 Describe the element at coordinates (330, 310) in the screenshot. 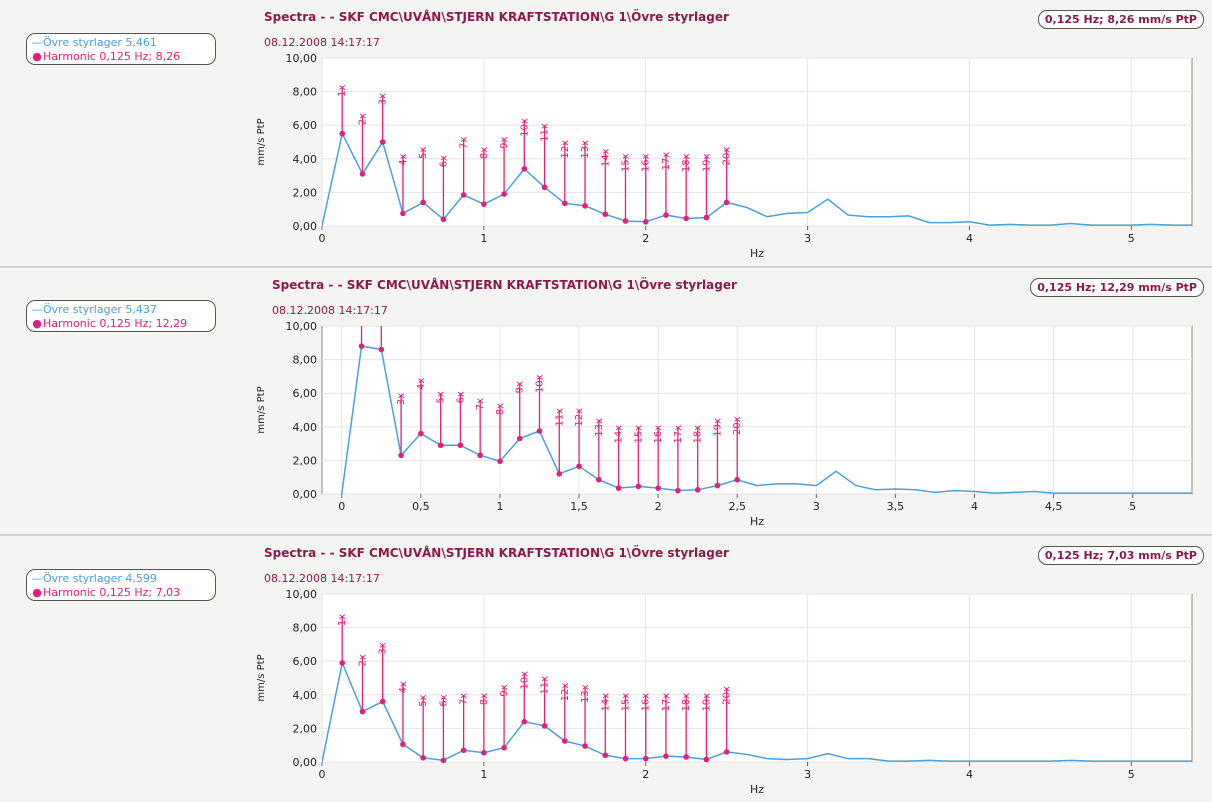

I see `chart-date: 08.12.2008 14:17:17` at that location.